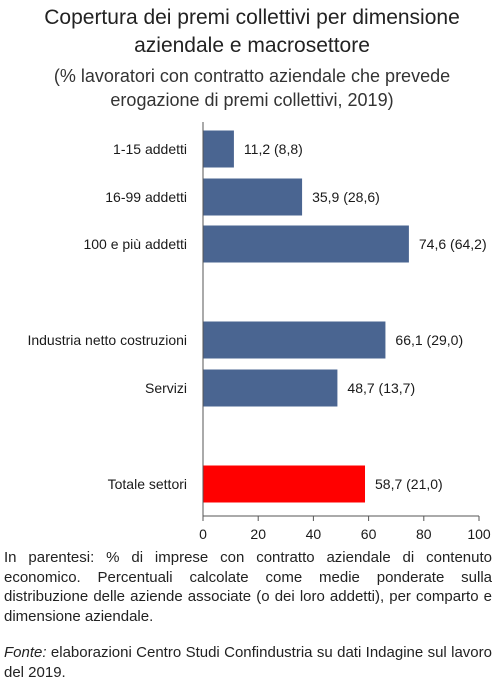  What do you see at coordinates (150, 149) in the screenshot?
I see `category-label-0: 1-15 addetti` at bounding box center [150, 149].